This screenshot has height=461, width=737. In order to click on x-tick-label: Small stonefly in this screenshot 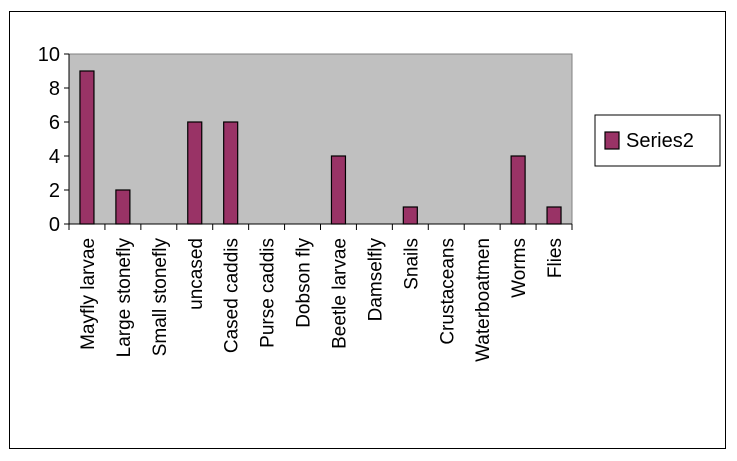, I will do `click(160, 297)`.